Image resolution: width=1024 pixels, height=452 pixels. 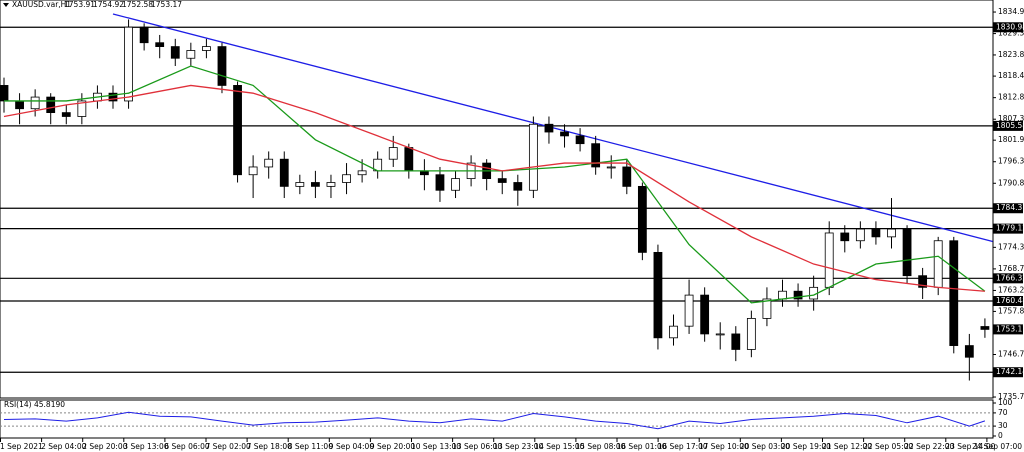 What do you see at coordinates (108, 4) in the screenshot?
I see `ohlc-value: 1754.92` at bounding box center [108, 4].